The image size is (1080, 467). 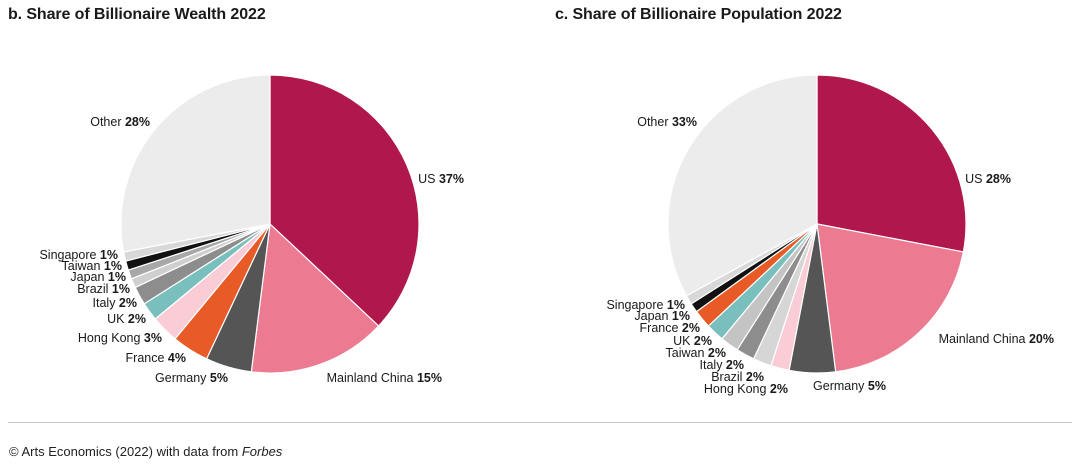 I want to click on slice-label-france: France 2%, so click(x=670, y=328).